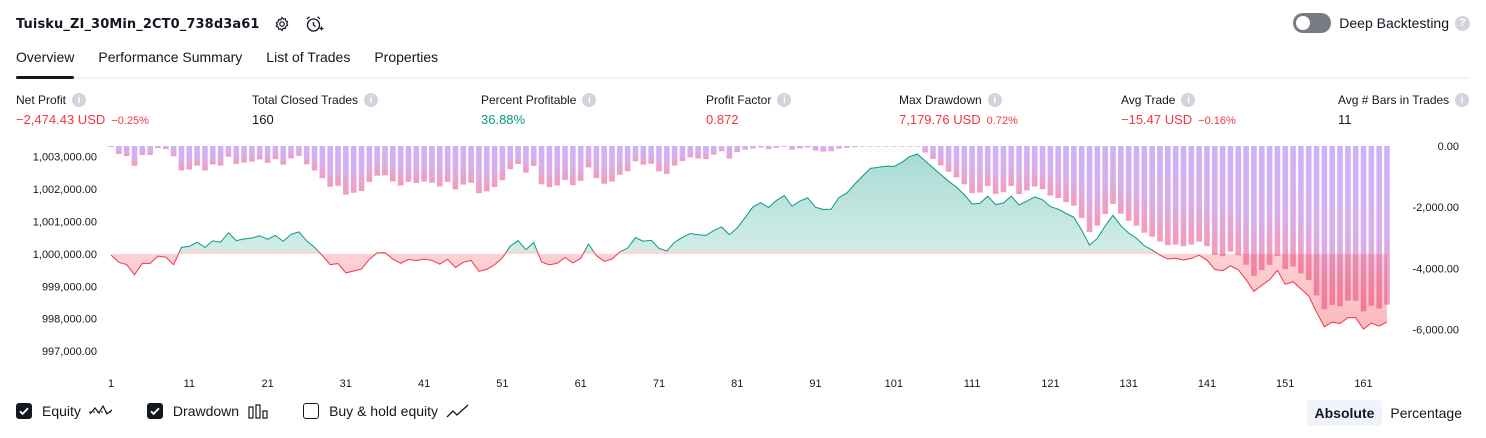 This screenshot has width=1486, height=438. What do you see at coordinates (64, 411) in the screenshot?
I see `legend-equity: Equity` at bounding box center [64, 411].